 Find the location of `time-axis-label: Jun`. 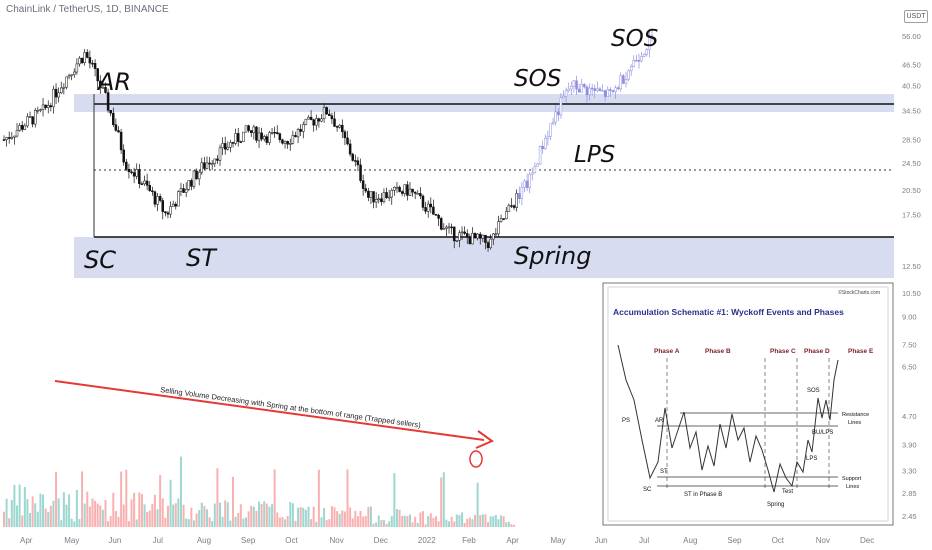

time-axis-label: Jun is located at coordinates (601, 540).